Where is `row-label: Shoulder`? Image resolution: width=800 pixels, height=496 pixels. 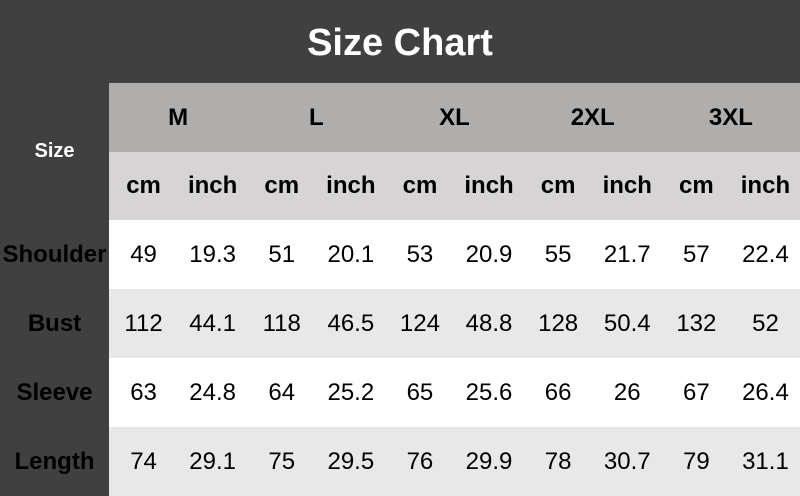 row-label: Shoulder is located at coordinates (54, 254).